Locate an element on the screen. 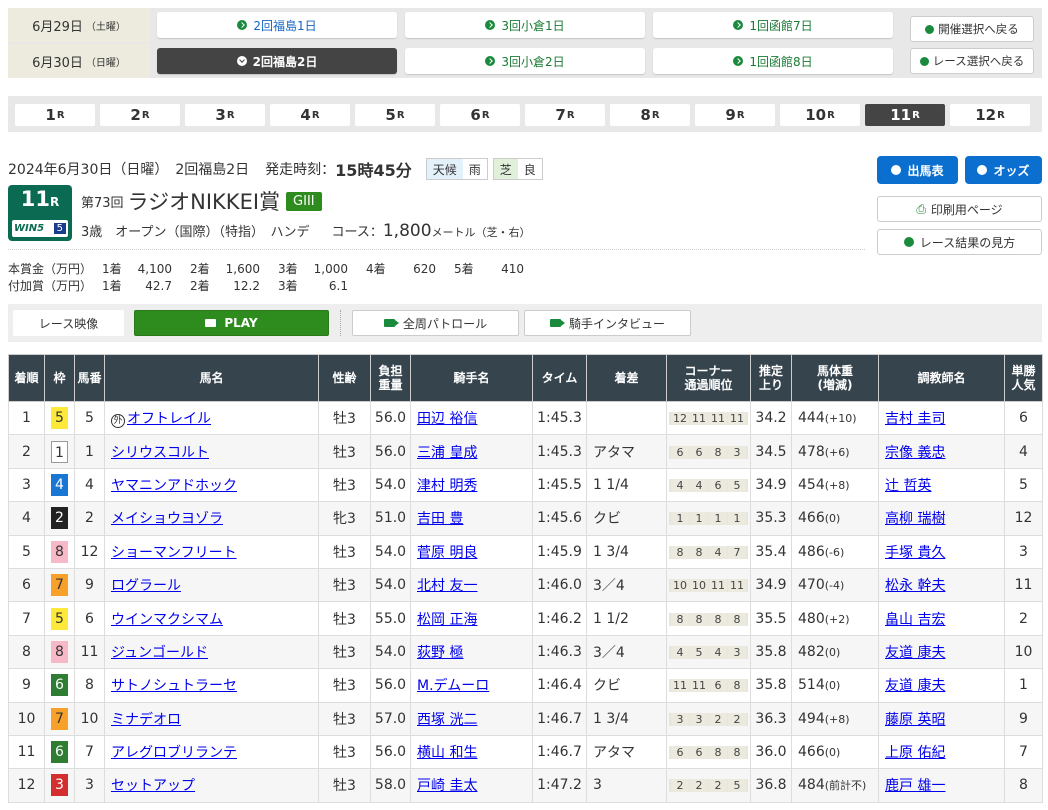 This screenshot has width=1048, height=810. meeting-button: 1回函館8日 is located at coordinates (773, 61).